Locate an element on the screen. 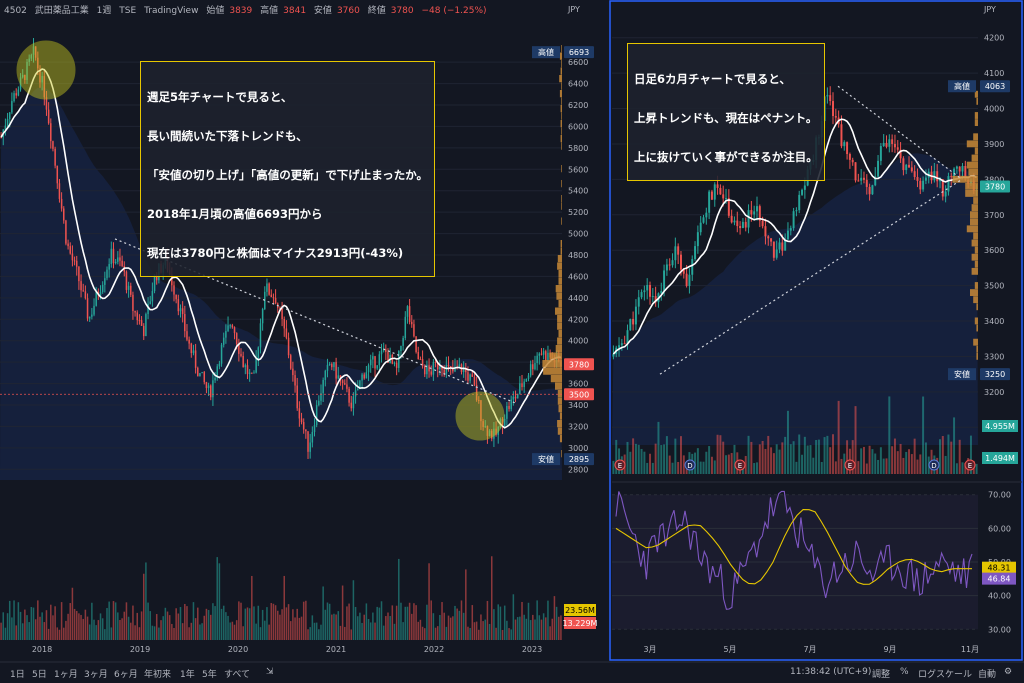 The width and height of the screenshot is (1024, 683). clock-readout: 11:38:42 (UTC+9) is located at coordinates (831, 672).